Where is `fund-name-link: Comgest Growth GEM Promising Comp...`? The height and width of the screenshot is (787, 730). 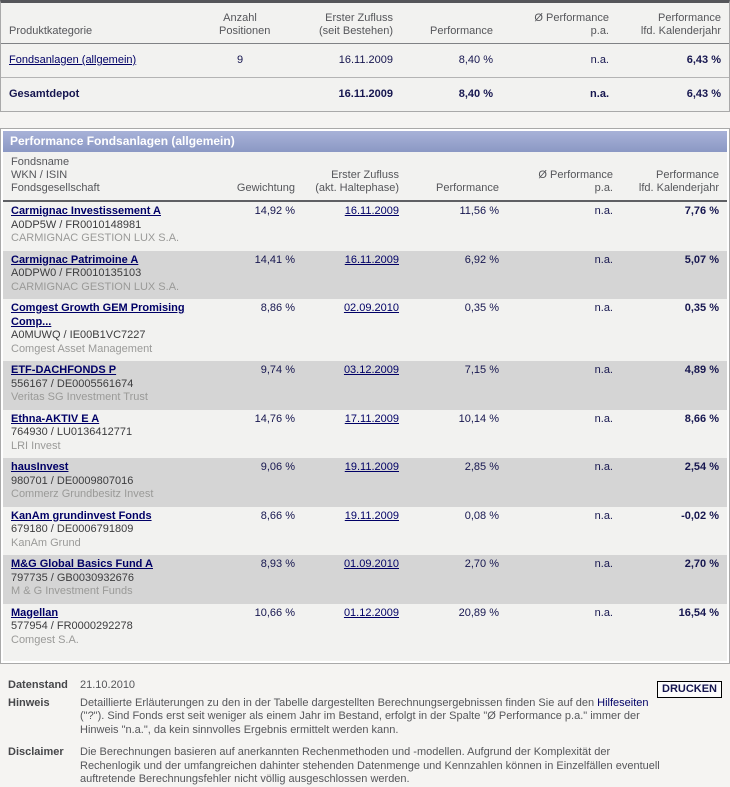 fund-name-link: Comgest Growth GEM Promising Comp... is located at coordinates (98, 315).